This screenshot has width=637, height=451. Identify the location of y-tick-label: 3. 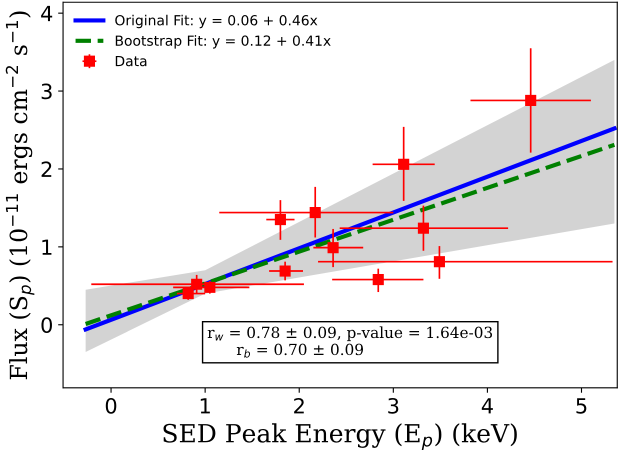
(47, 92).